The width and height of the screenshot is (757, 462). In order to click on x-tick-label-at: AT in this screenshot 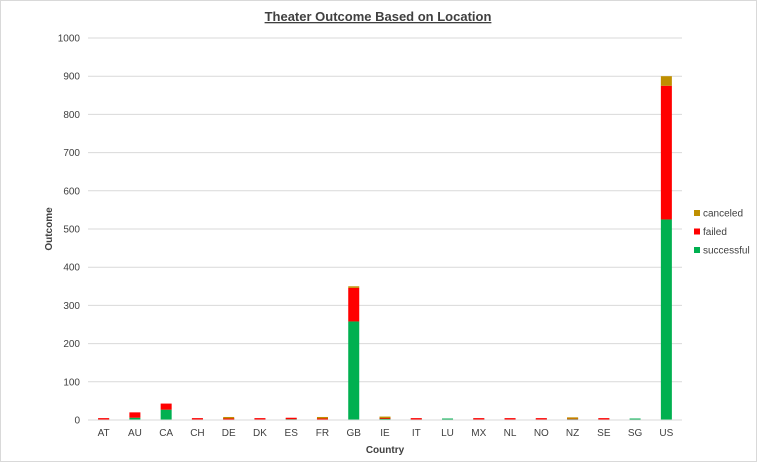, I will do `click(104, 433)`.